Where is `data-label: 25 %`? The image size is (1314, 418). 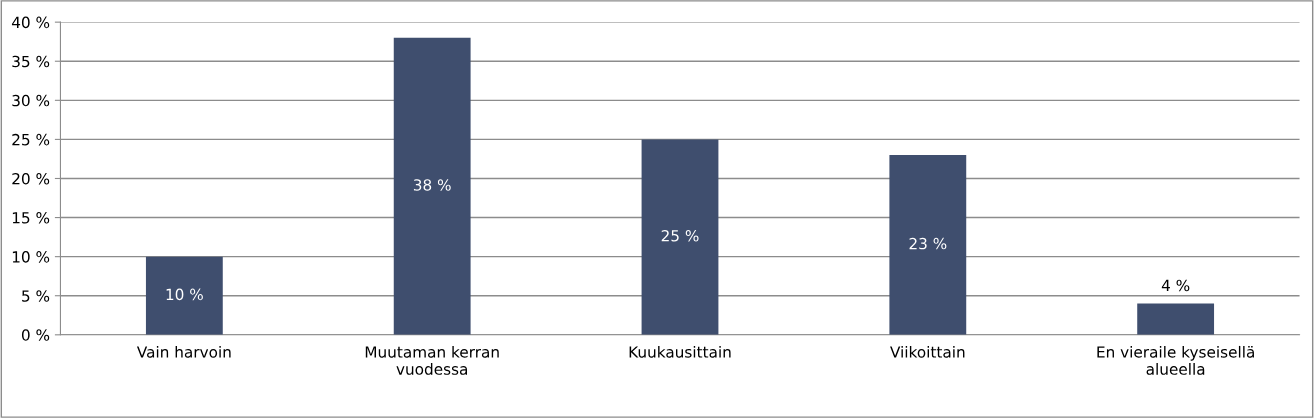 data-label: 25 % is located at coordinates (680, 235).